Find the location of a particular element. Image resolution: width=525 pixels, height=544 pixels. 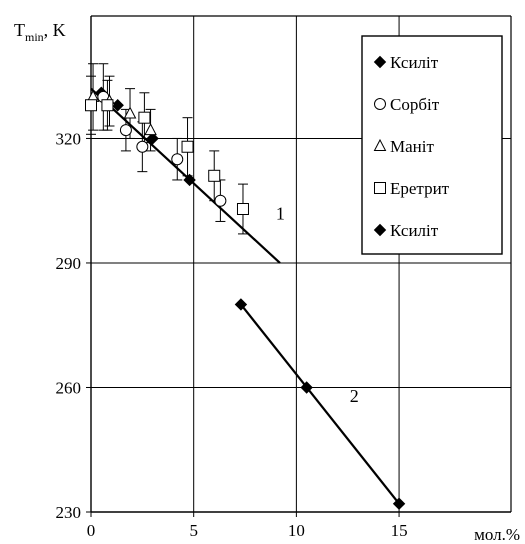

y-tick-label: 260 is located at coordinates (69, 387).